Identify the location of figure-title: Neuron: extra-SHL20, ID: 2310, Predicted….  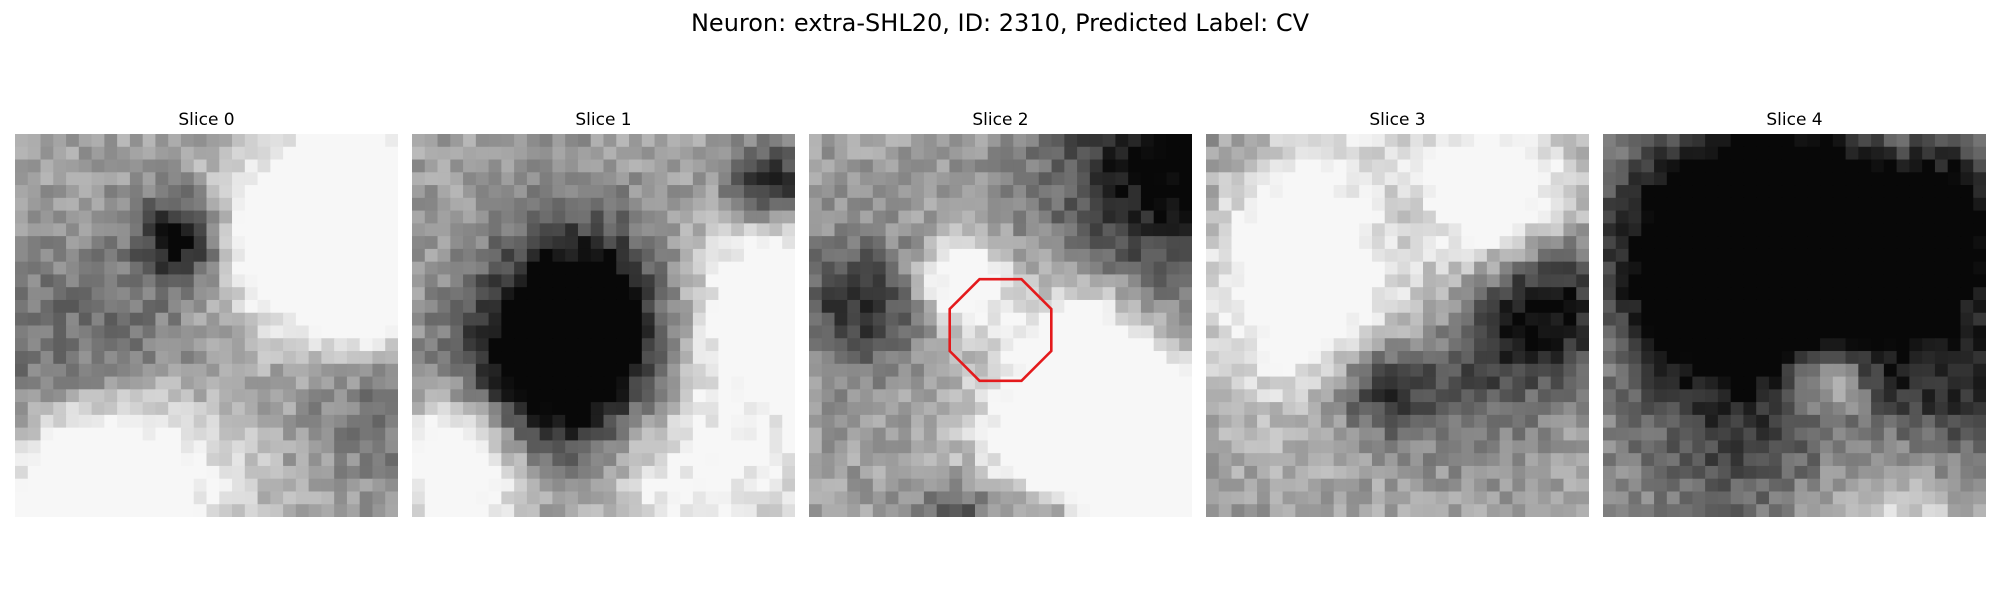
(1000, 23).